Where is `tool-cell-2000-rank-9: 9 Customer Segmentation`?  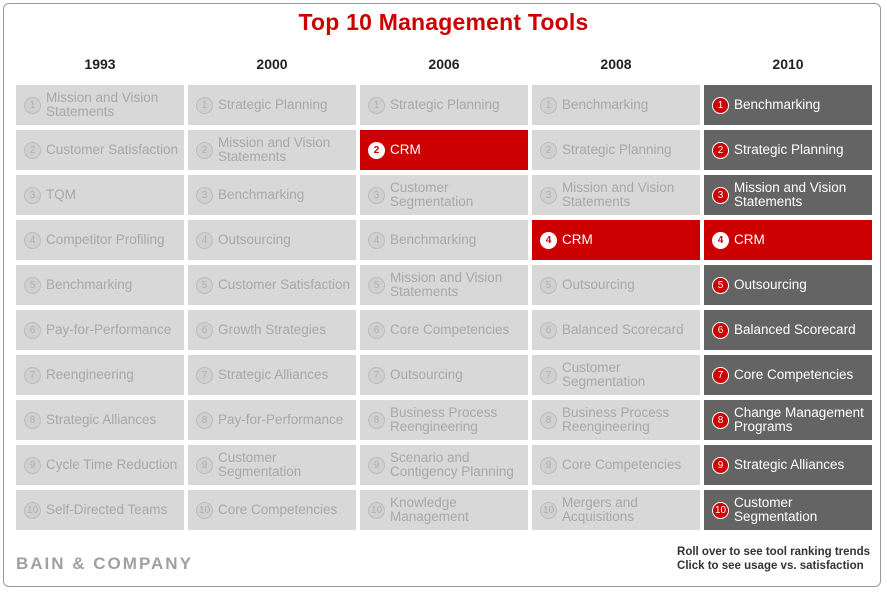
tool-cell-2000-rank-9: 9 Customer Segmentation is located at coordinates (272, 465).